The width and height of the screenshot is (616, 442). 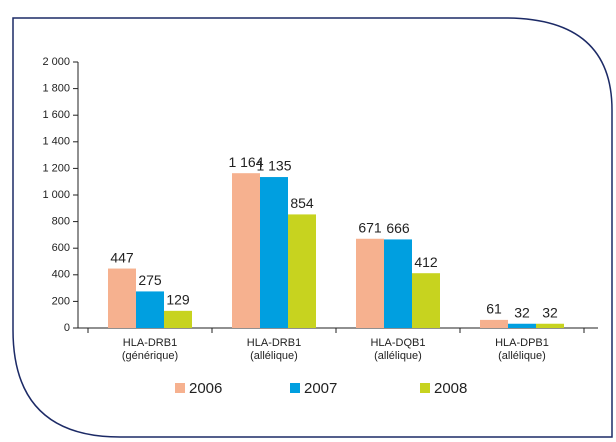 I want to click on y-tick-label: 400, so click(x=61, y=275).